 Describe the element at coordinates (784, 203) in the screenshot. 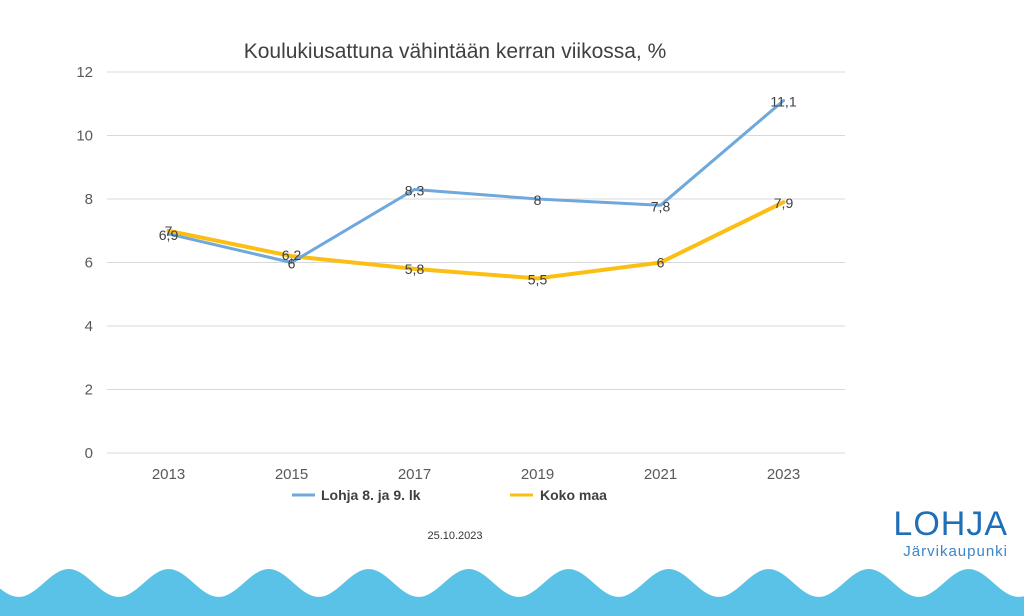

I see `data-label: 7,9` at that location.